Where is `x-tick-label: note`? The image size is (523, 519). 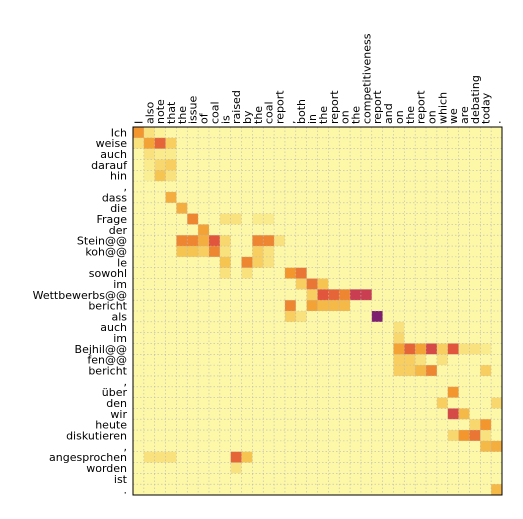 x-tick-label: note is located at coordinates (160, 111).